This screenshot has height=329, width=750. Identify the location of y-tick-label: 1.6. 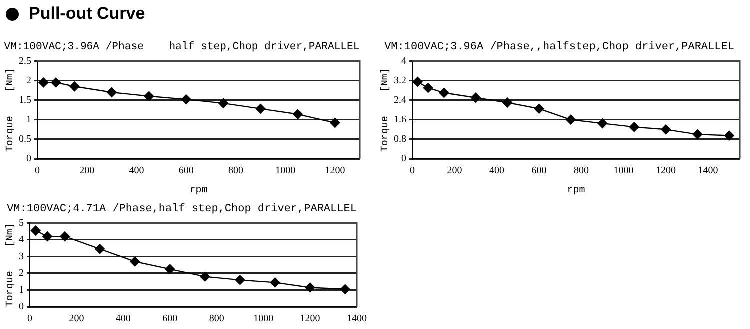
(400, 120).